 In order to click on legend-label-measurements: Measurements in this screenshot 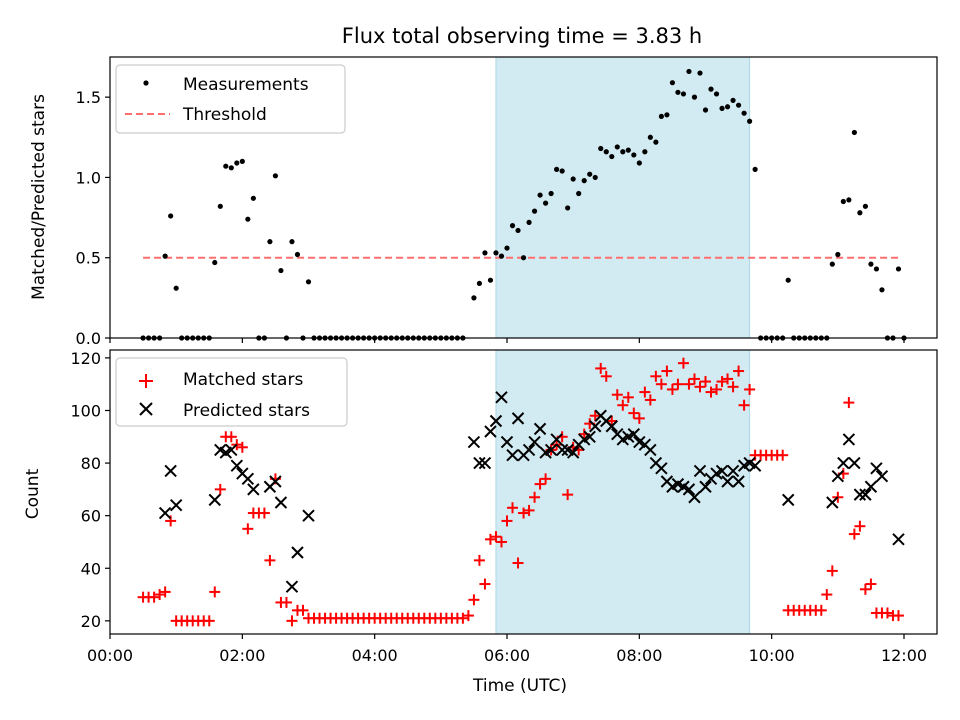, I will do `click(246, 85)`.